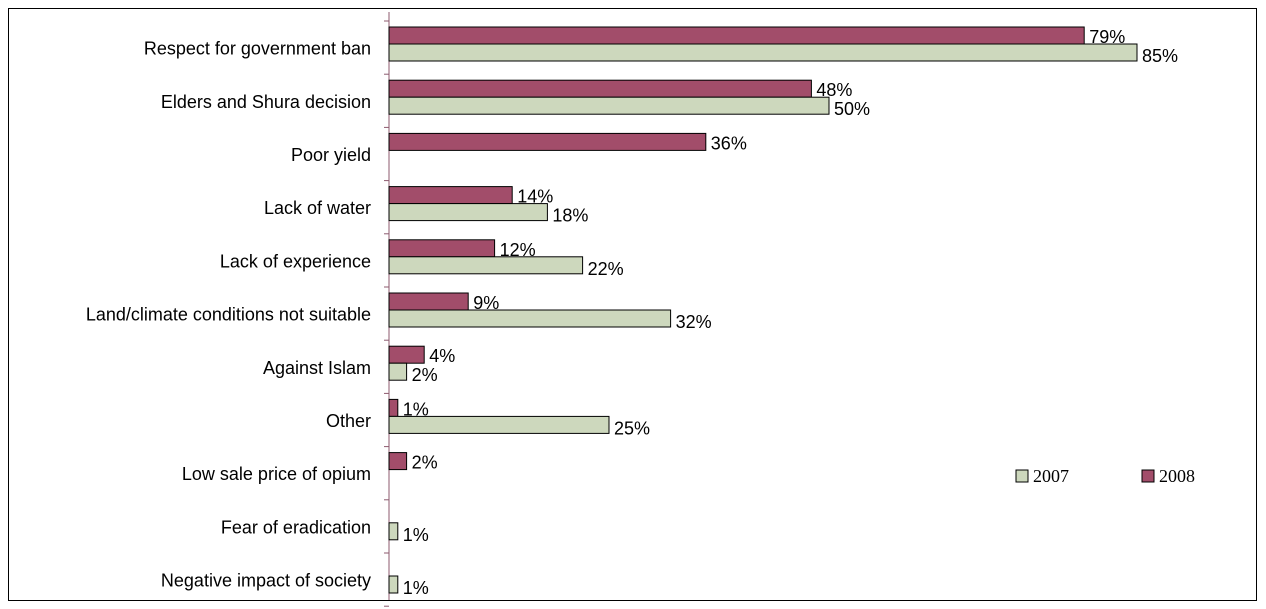 This screenshot has width=1266, height=609. I want to click on data-label-2007: 85%, so click(1160, 56).